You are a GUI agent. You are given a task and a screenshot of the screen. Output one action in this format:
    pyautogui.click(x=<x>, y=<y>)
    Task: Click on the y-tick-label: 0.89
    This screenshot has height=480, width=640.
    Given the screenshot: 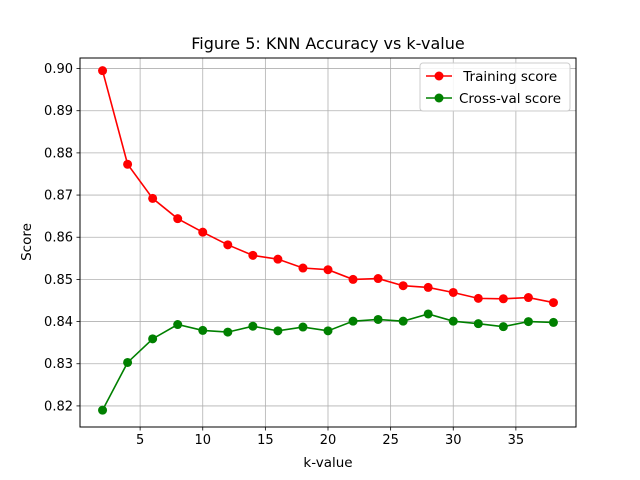 What is the action you would take?
    pyautogui.click(x=58, y=111)
    